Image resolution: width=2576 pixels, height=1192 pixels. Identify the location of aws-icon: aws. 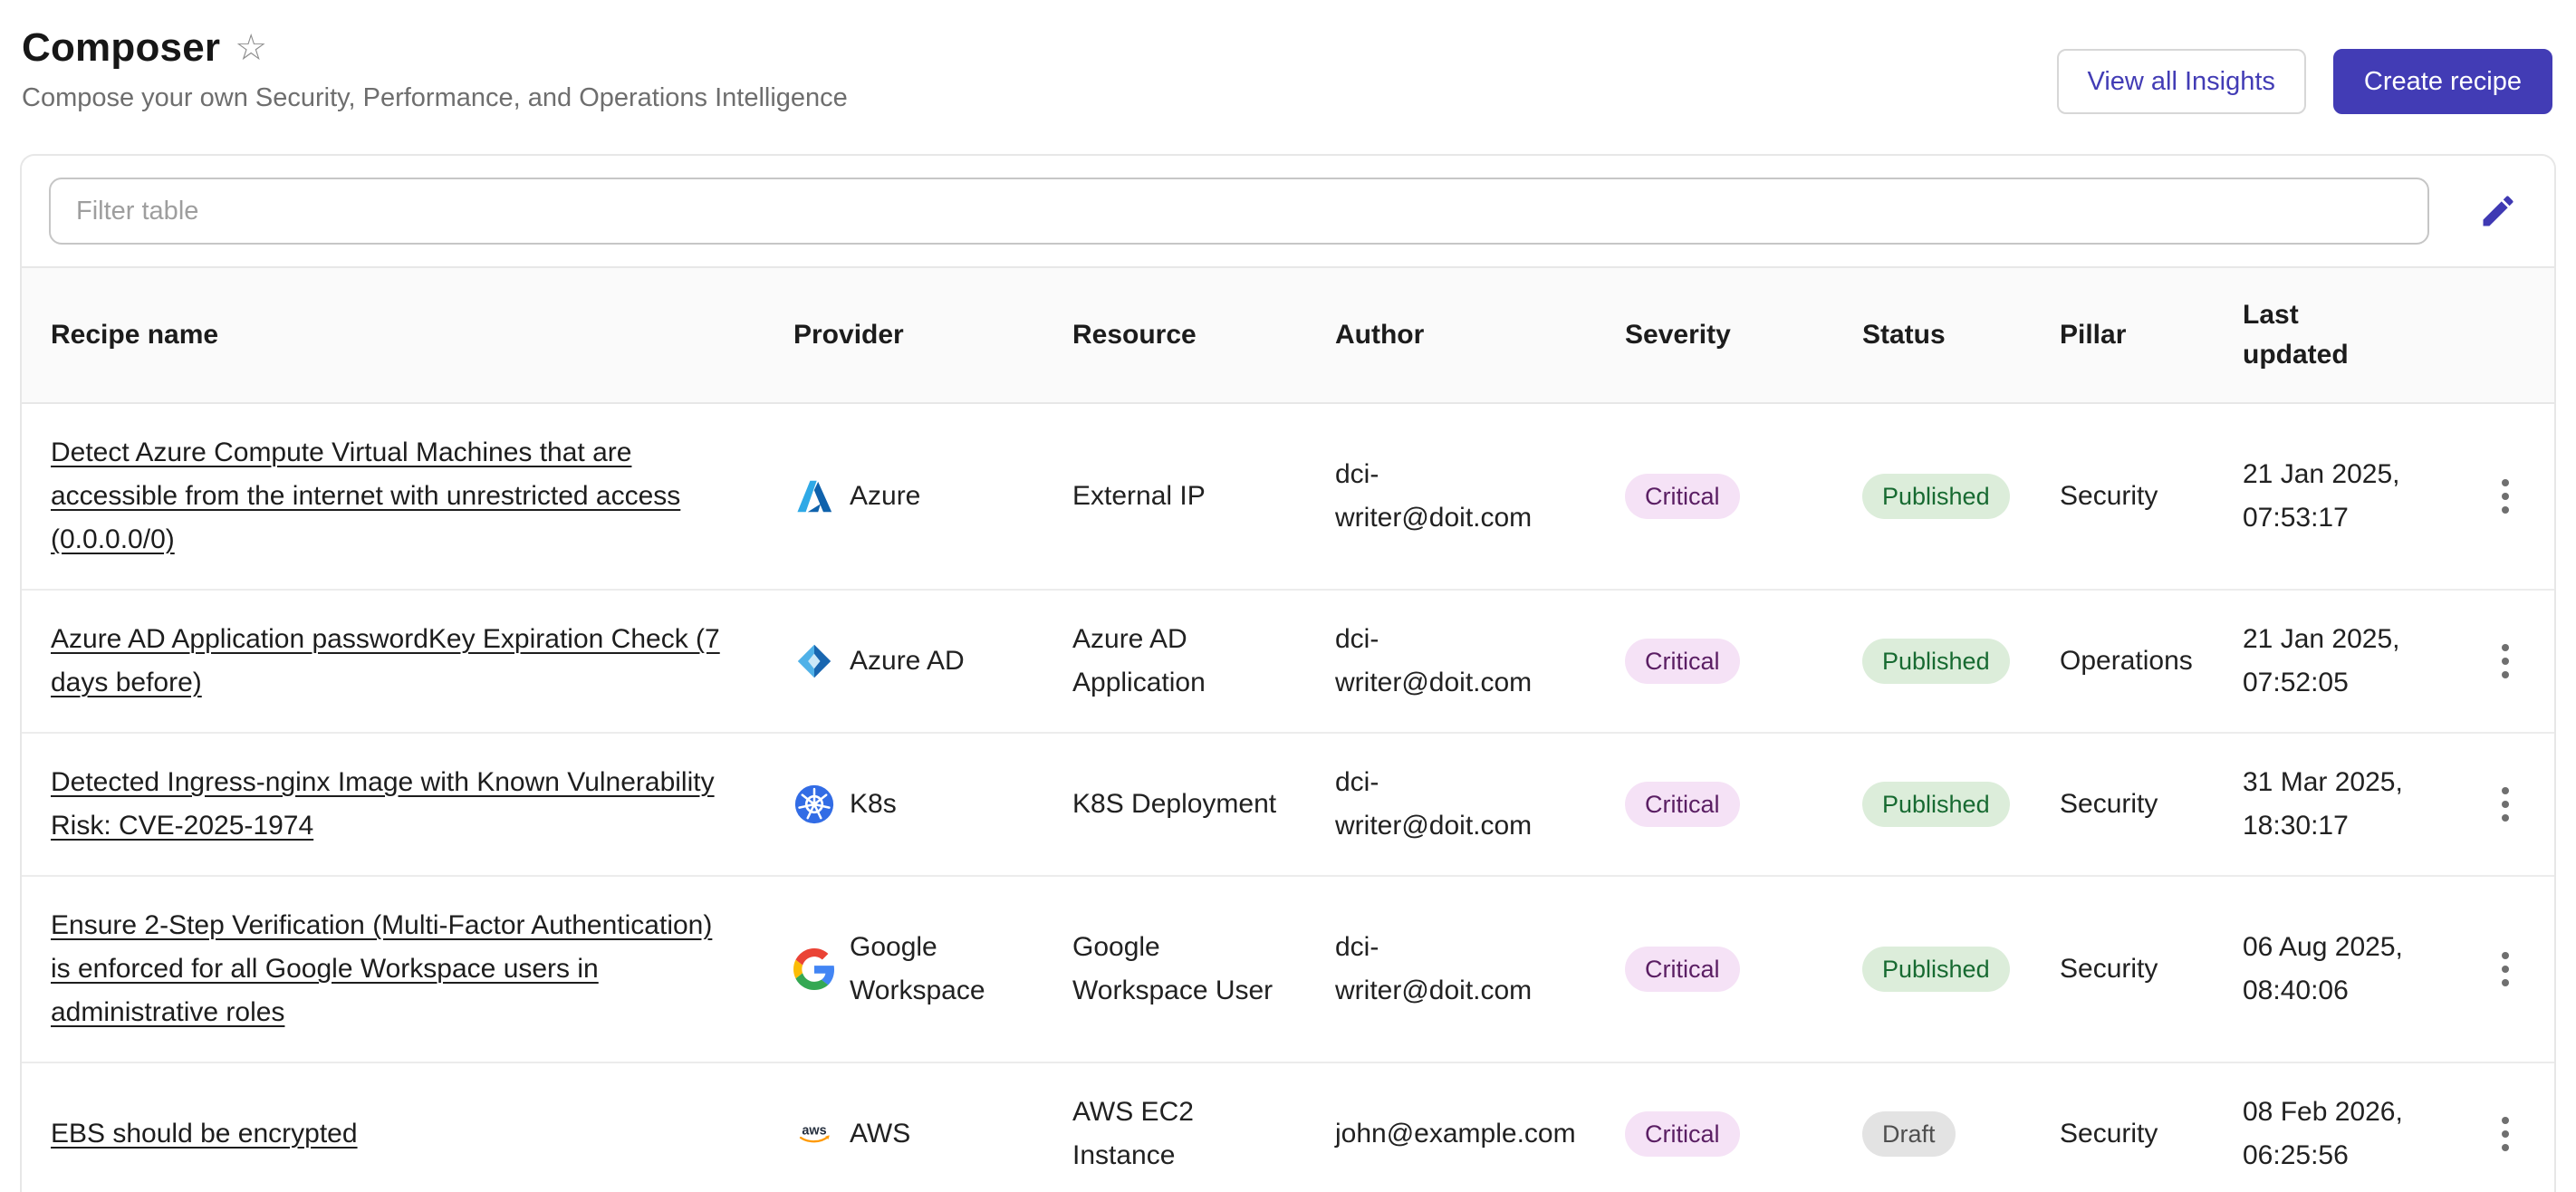
(814, 1133).